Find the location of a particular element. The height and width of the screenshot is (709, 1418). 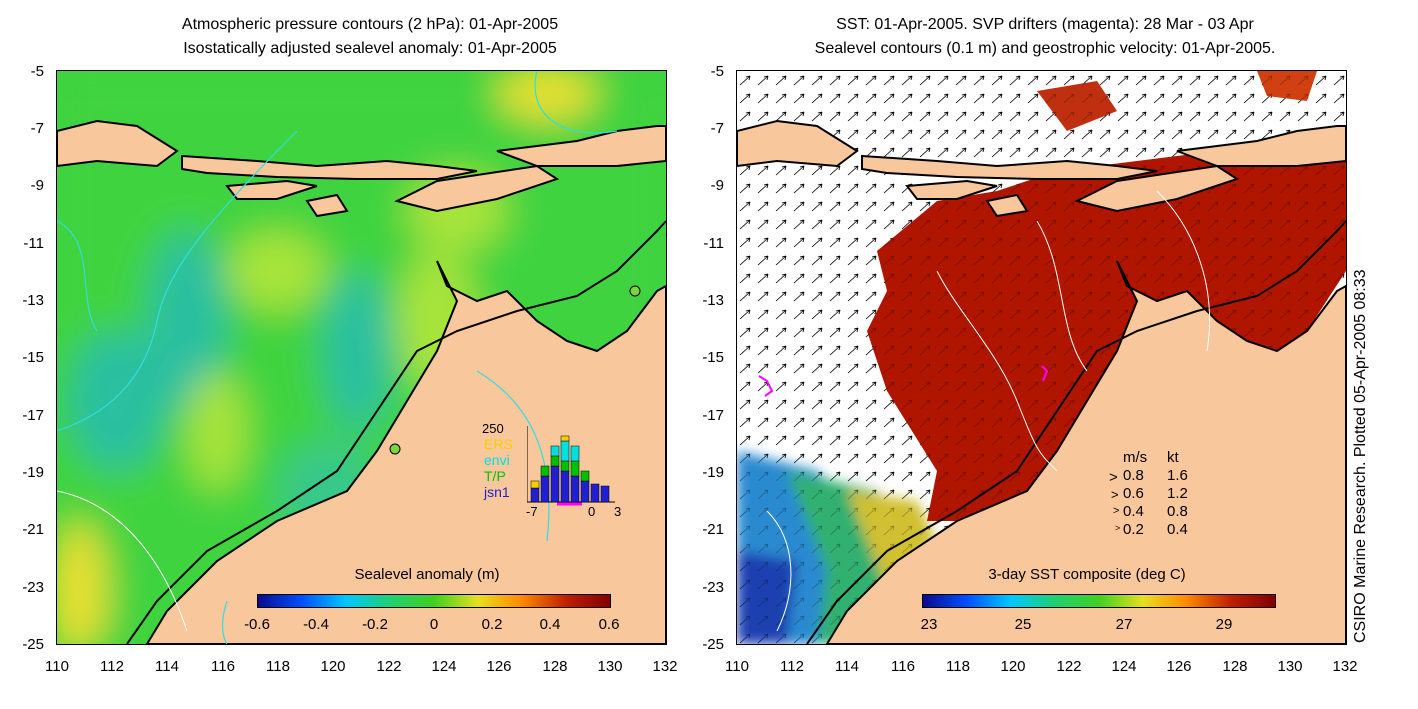

sst-colorbar-tick: 23 is located at coordinates (929, 624).